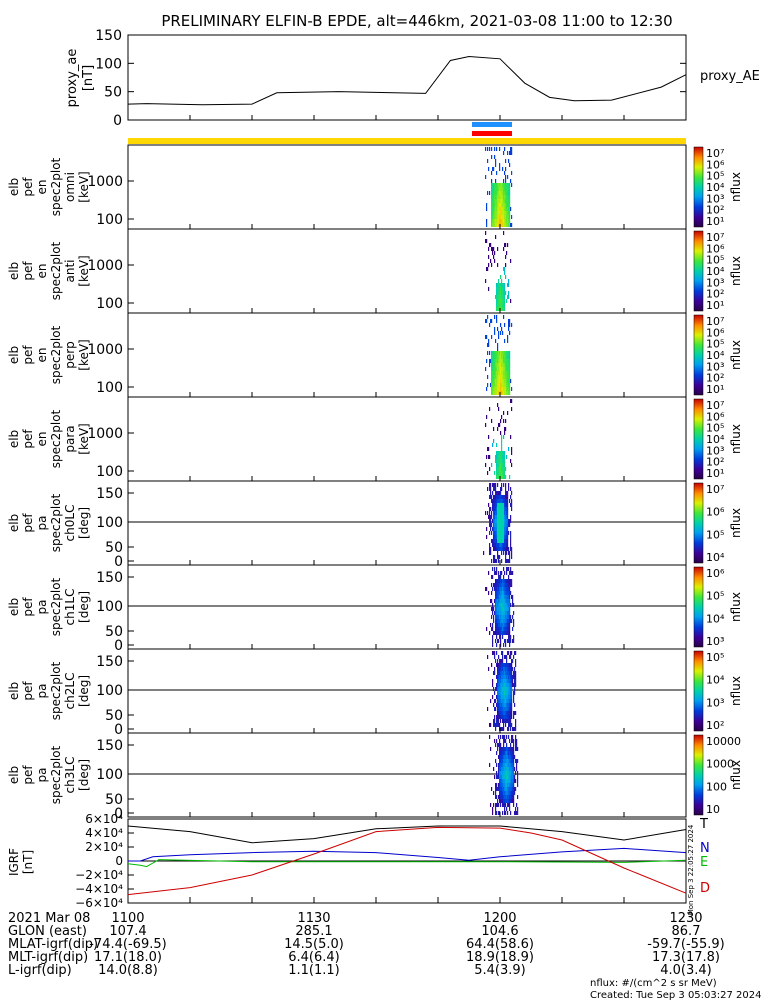  What do you see at coordinates (40, 970) in the screenshot?
I see `axis-row-label: L-igrf(dip)` at bounding box center [40, 970].